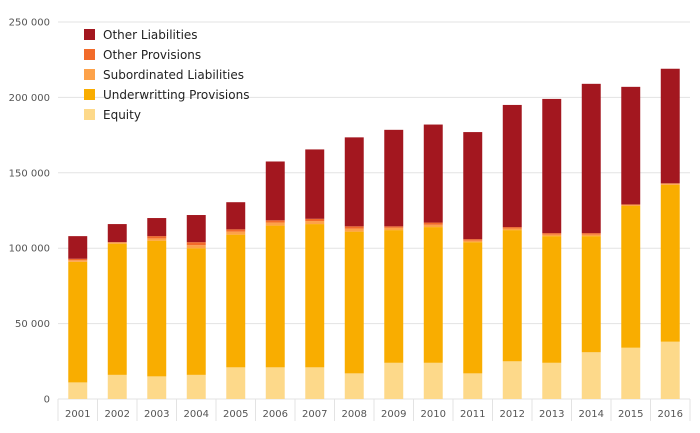 This screenshot has width=700, height=433. What do you see at coordinates (591, 414) in the screenshot?
I see `x-tick-label: 2014` at bounding box center [591, 414].